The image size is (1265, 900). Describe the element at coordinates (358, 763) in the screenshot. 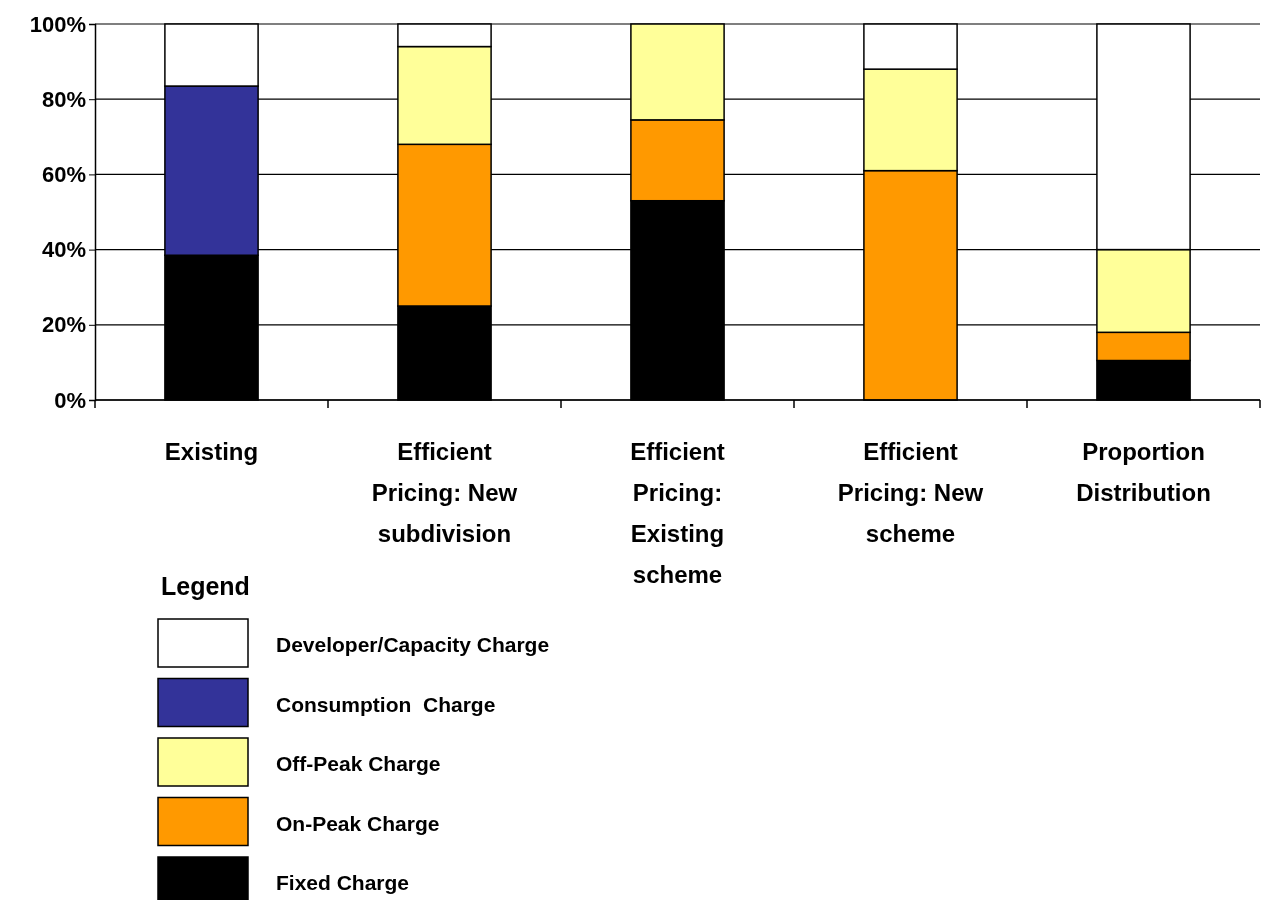

I see `legend-label: Off-Peak Charge` at that location.